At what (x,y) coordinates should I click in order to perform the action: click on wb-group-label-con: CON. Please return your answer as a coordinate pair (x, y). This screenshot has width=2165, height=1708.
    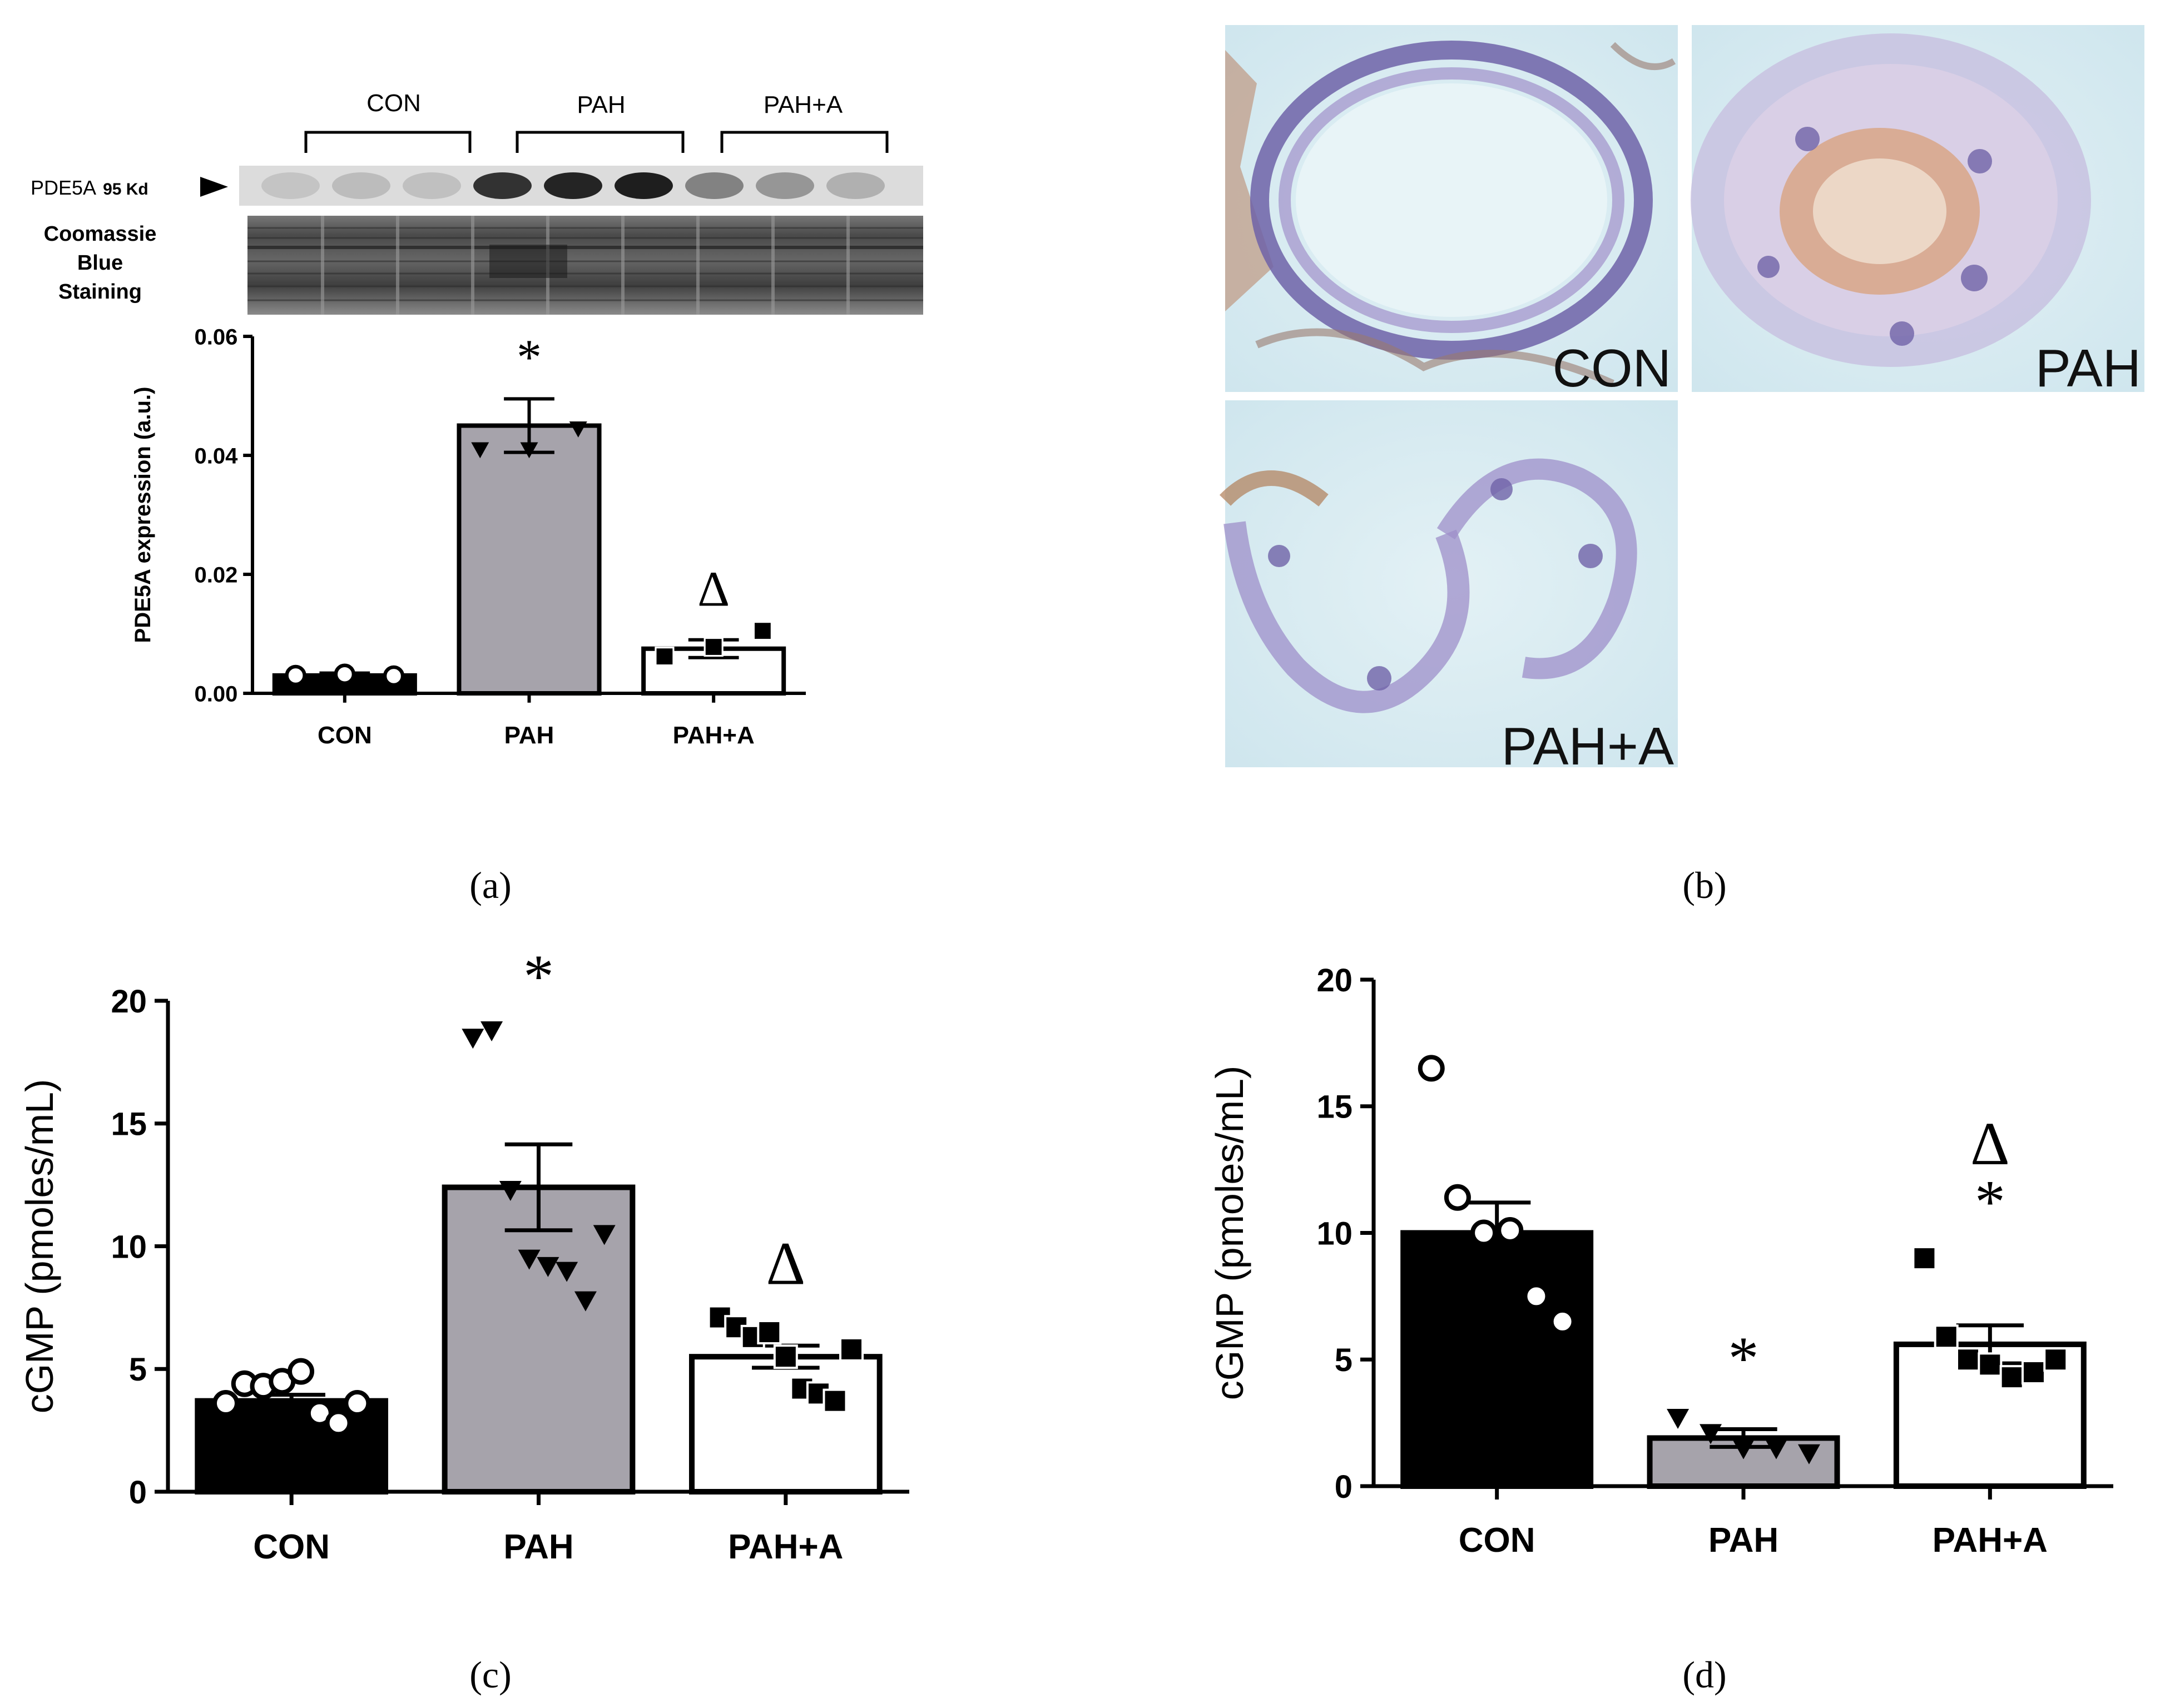
    Looking at the image, I should click on (393, 104).